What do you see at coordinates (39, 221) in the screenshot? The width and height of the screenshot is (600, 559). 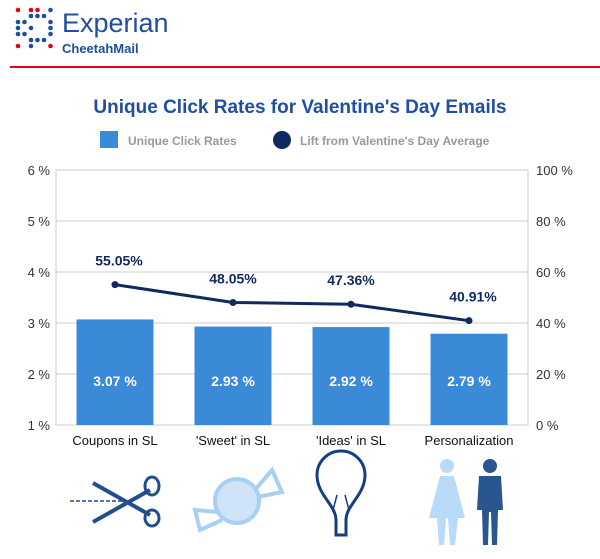 I see `left-tick-label: 5 %` at bounding box center [39, 221].